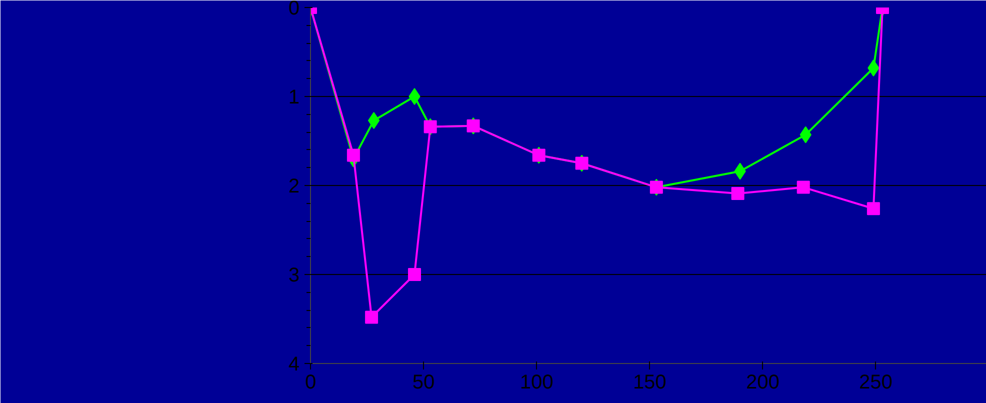 This screenshot has height=403, width=986. What do you see at coordinates (310, 383) in the screenshot?
I see `x-tick-label: 0` at bounding box center [310, 383].